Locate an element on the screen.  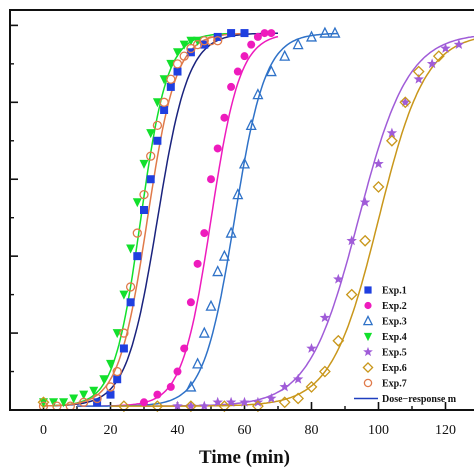
x-tick-label: 20 is located at coordinates (111, 430).